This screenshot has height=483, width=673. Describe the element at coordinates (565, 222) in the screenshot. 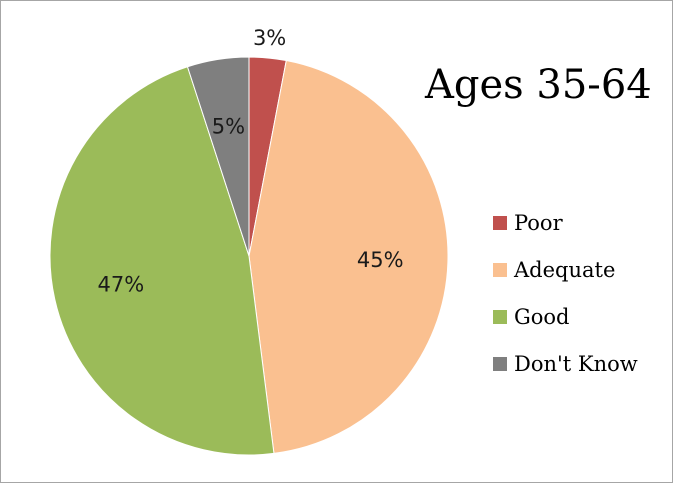

I see `legend-item-poor: Poor` at that location.